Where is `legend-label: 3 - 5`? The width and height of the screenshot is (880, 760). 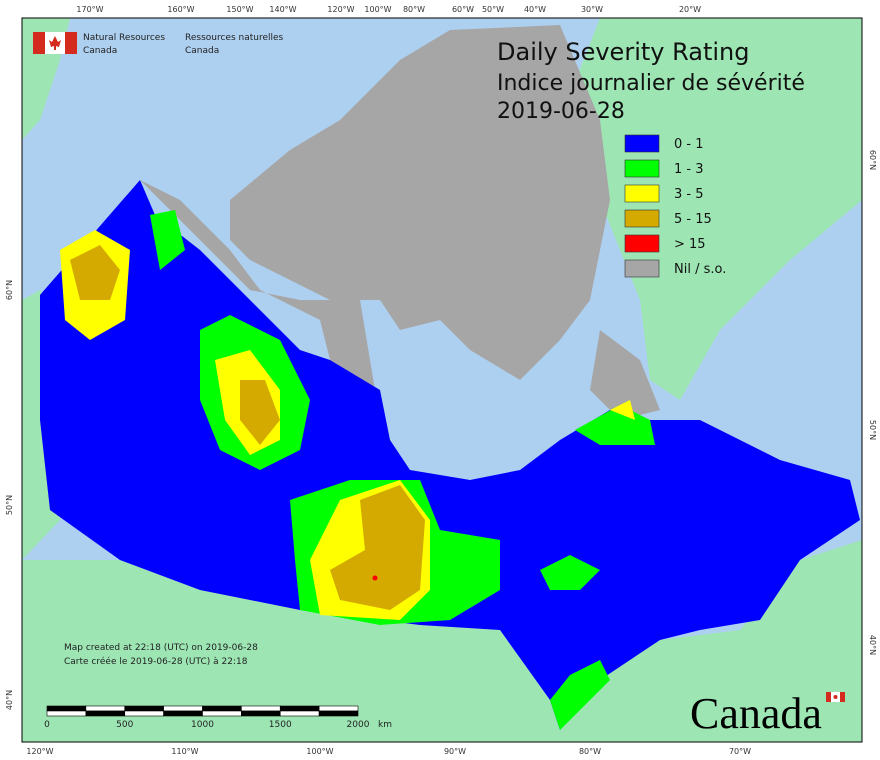
legend-label: 3 - 5 is located at coordinates (689, 194).